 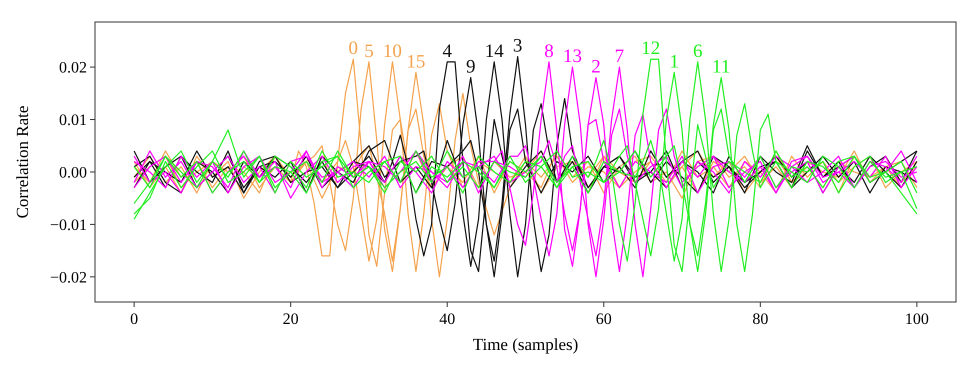 I want to click on series-label: 15, so click(x=416, y=61).